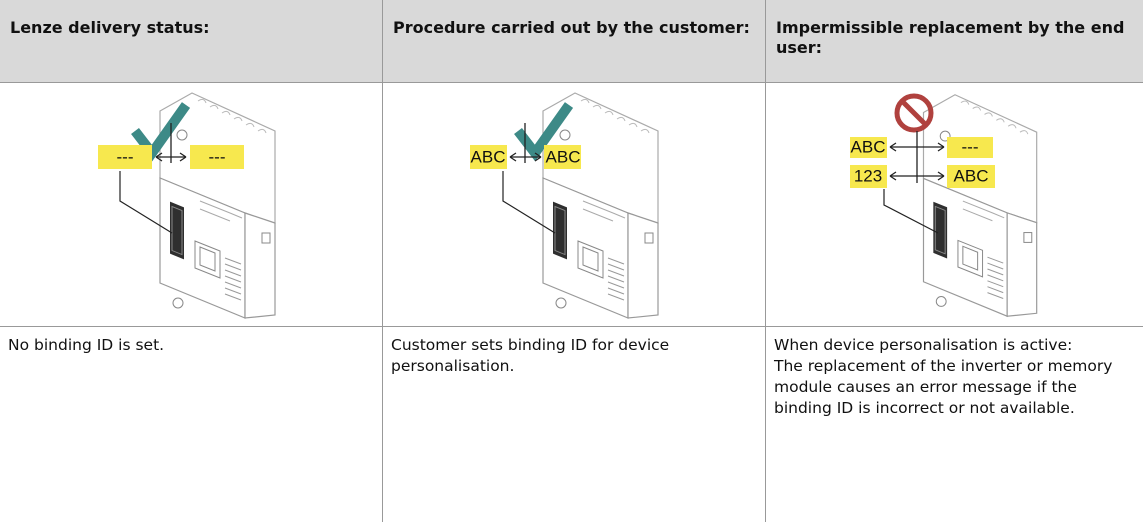 The width and height of the screenshot is (1143, 522). Describe the element at coordinates (191, 424) in the screenshot. I see `description-cell: No binding ID is set.` at that location.